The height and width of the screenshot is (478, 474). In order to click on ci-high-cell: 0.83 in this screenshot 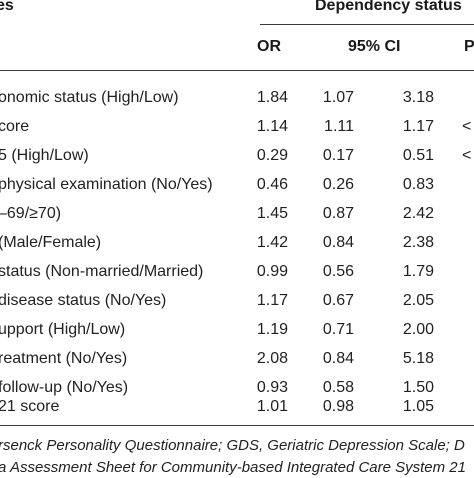, I will do `click(418, 184)`.